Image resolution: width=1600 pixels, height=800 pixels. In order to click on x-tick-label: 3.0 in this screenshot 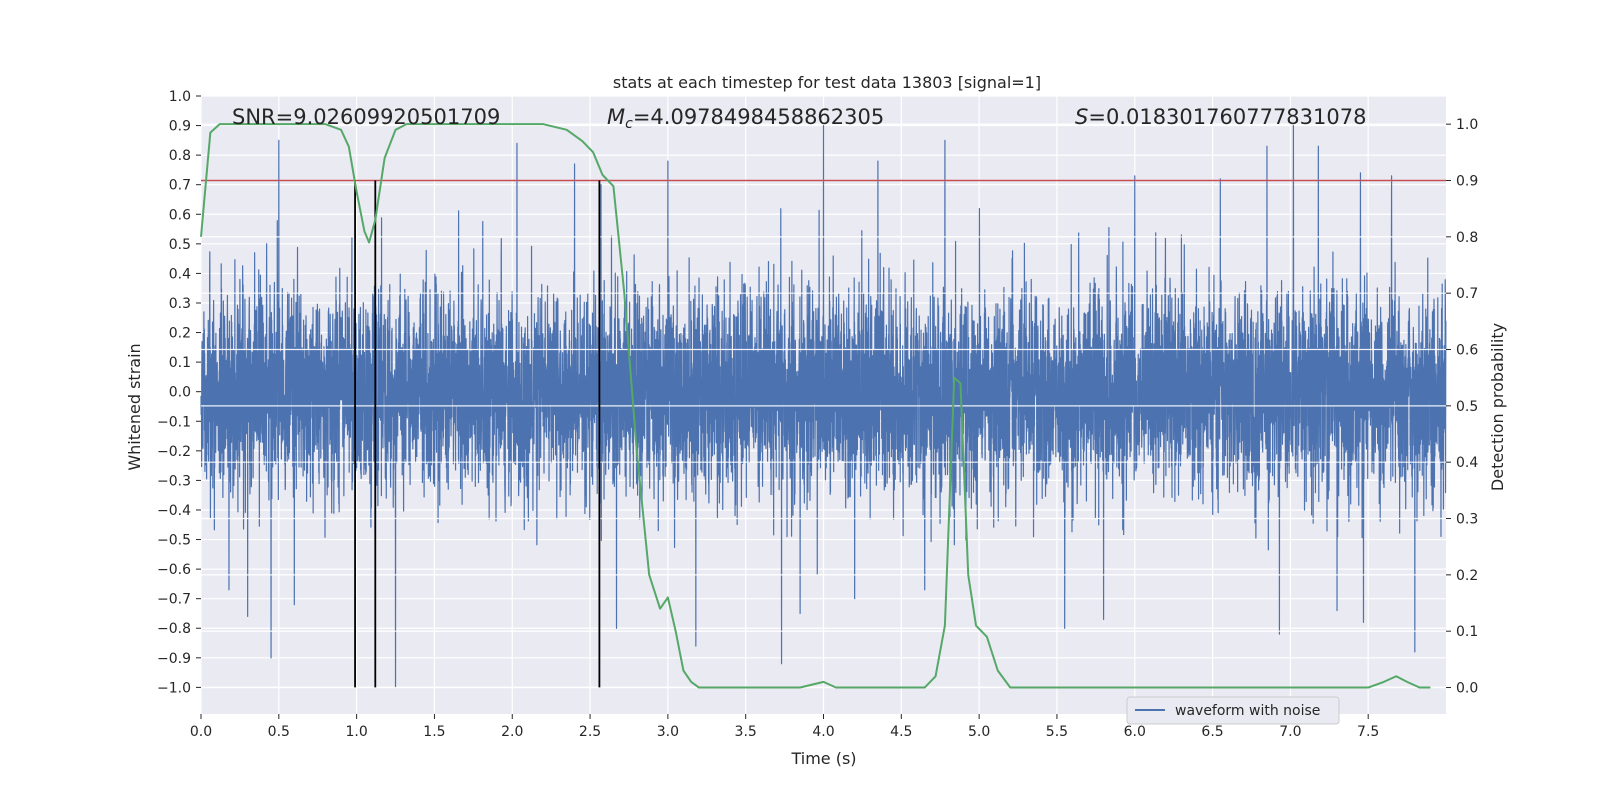, I will do `click(668, 732)`.